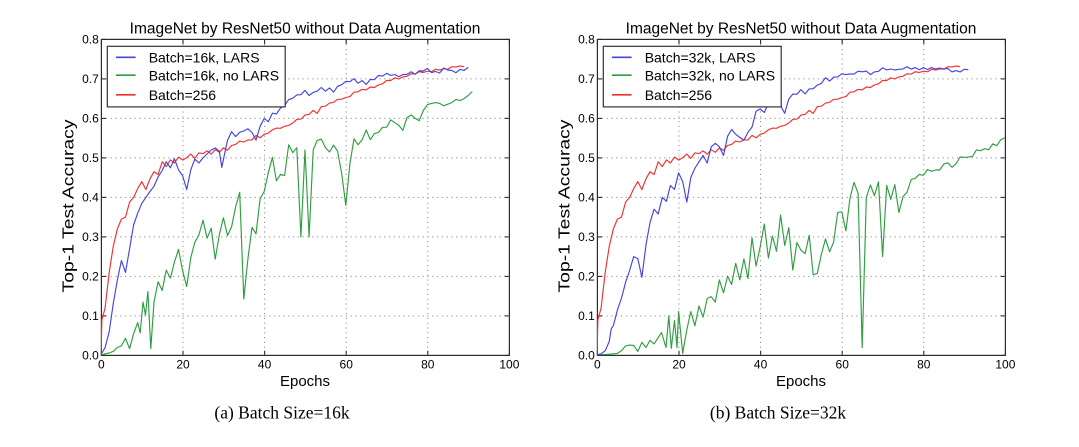  Describe the element at coordinates (710, 75) in the screenshot. I see `svg-text: Batch=32k, no LARS` at that location.